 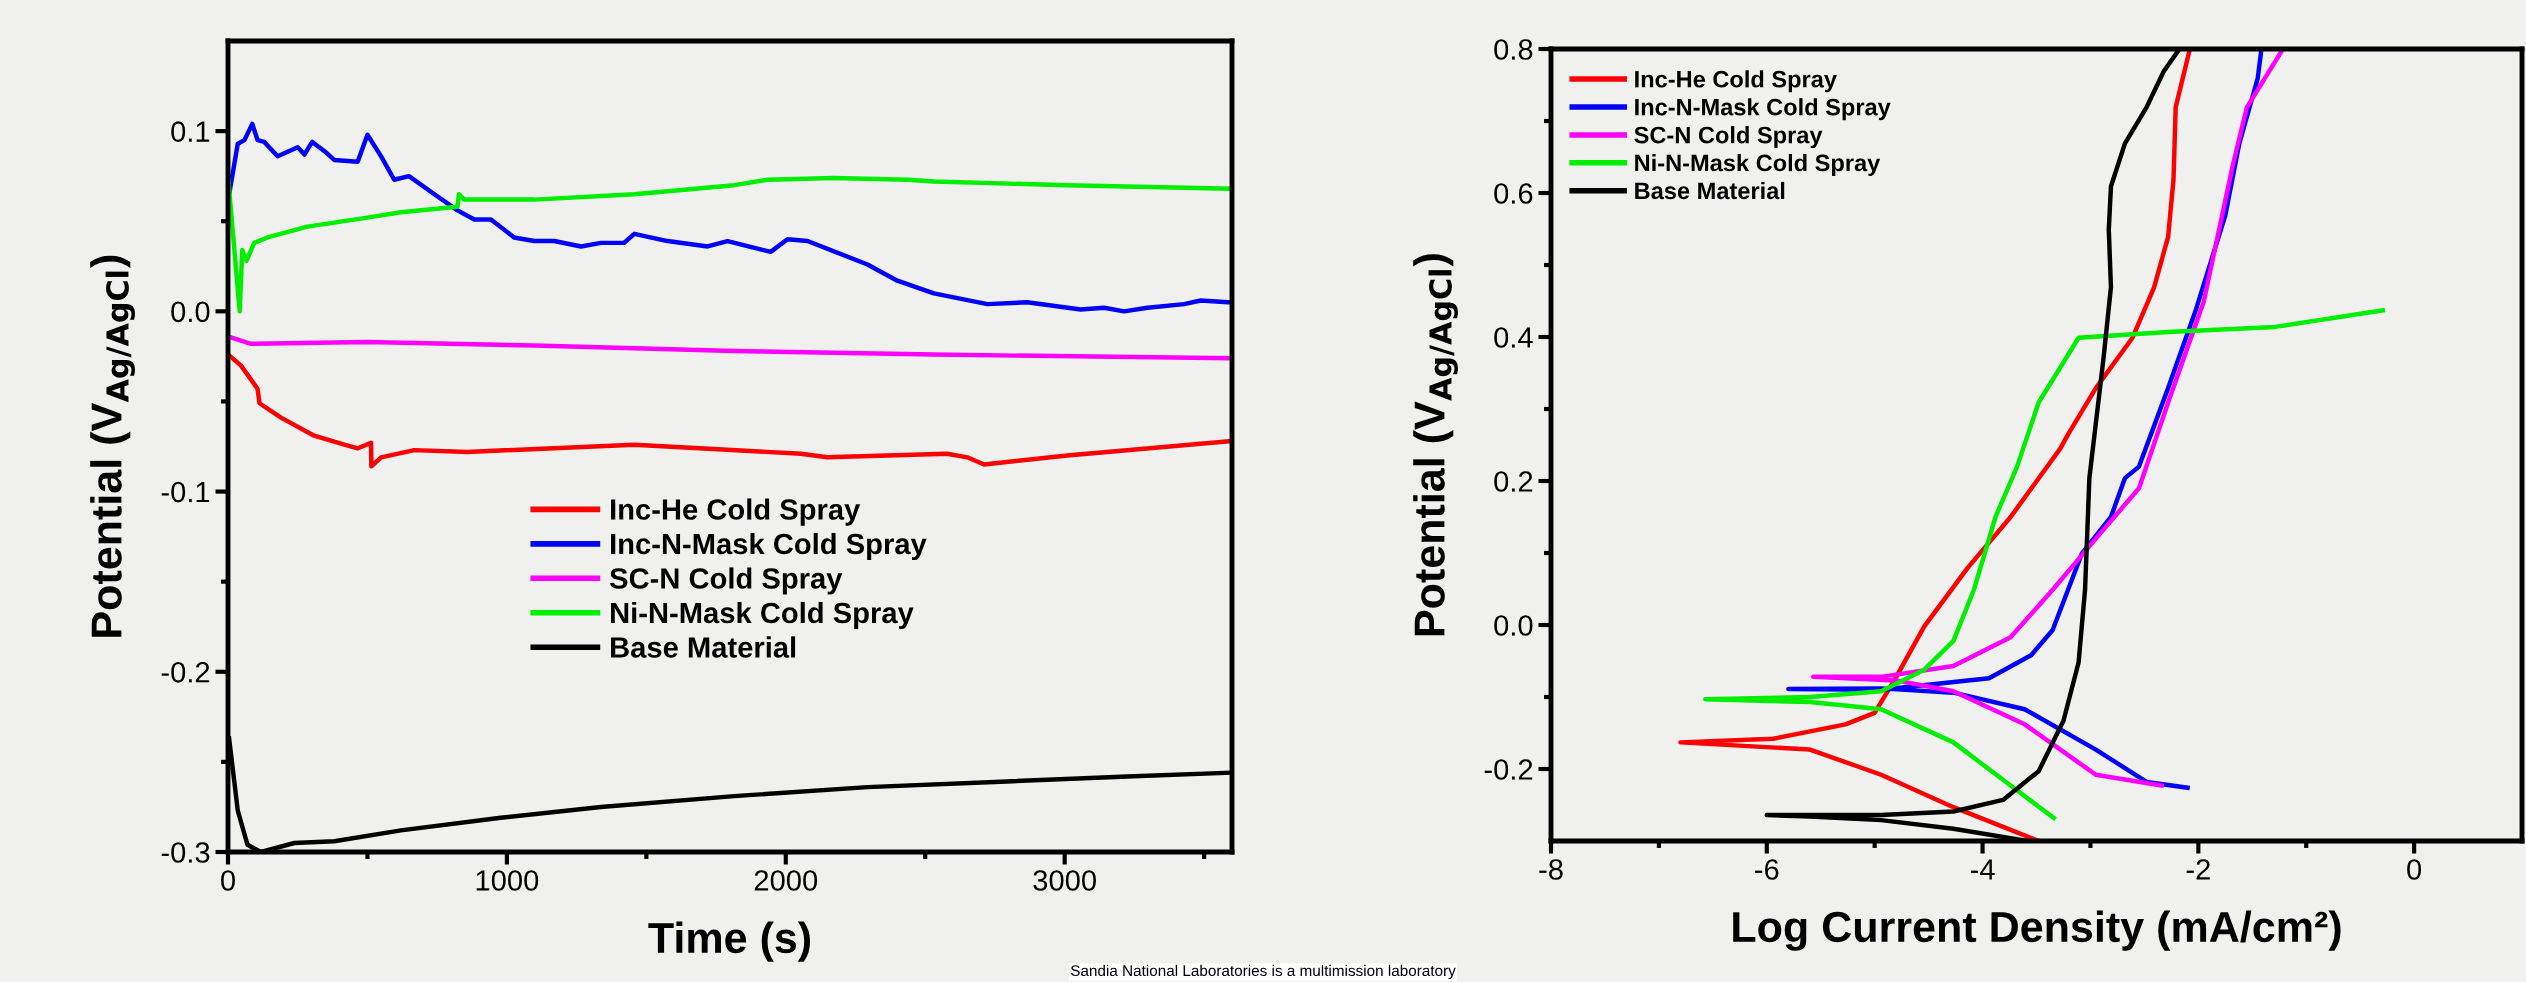 What do you see at coordinates (2037, 930) in the screenshot?
I see `x-axis-title: Log Current Density (mA/cm²)` at bounding box center [2037, 930].